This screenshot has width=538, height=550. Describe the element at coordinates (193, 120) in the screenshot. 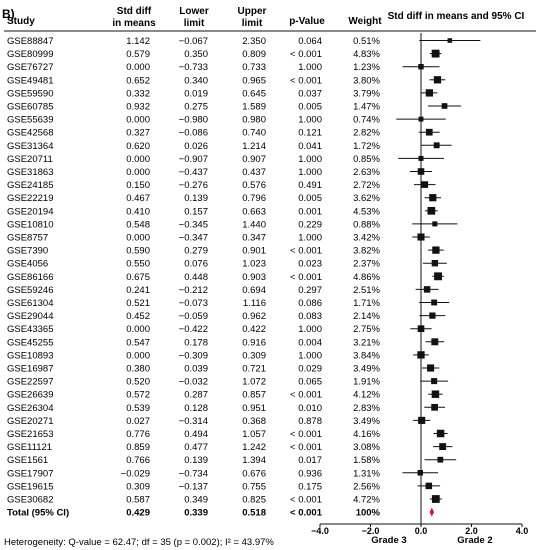

I see `lower-limit-value: −0.980` at that location.